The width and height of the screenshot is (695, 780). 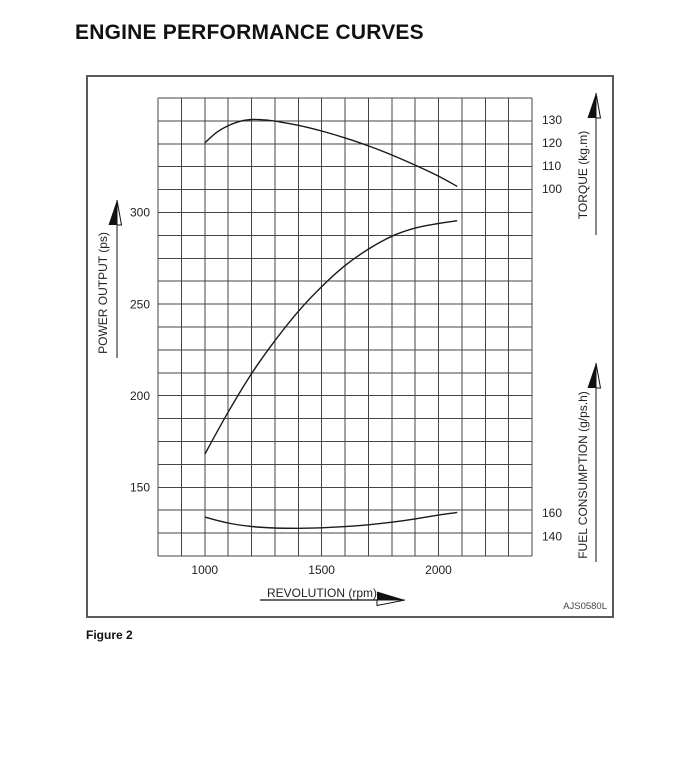 What do you see at coordinates (583, 175) in the screenshot?
I see `torque-axis-title: TORQUE (kg.m)` at bounding box center [583, 175].